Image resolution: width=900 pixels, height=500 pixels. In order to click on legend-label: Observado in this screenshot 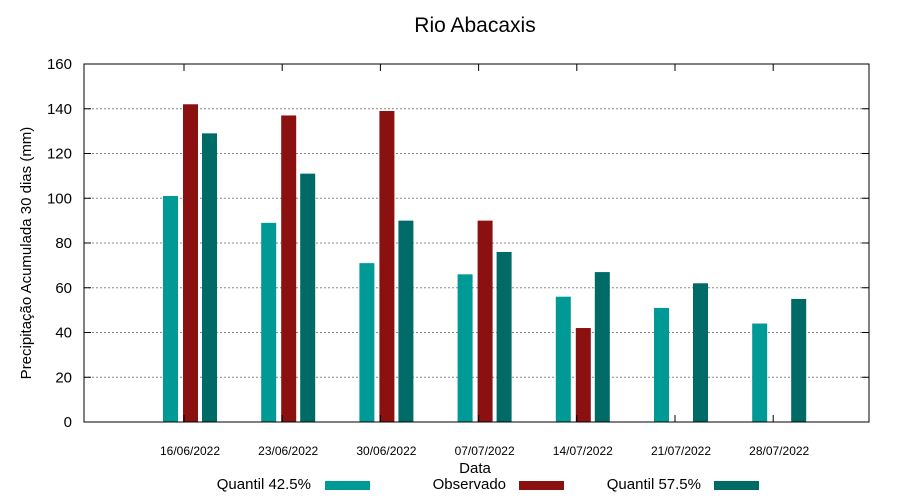, I will do `click(469, 484)`.